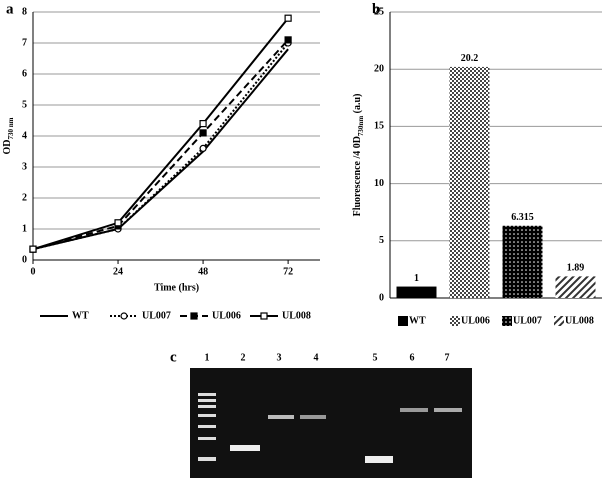 This screenshot has height=478, width=615. I want to click on x-tick-label: 48, so click(203, 271).